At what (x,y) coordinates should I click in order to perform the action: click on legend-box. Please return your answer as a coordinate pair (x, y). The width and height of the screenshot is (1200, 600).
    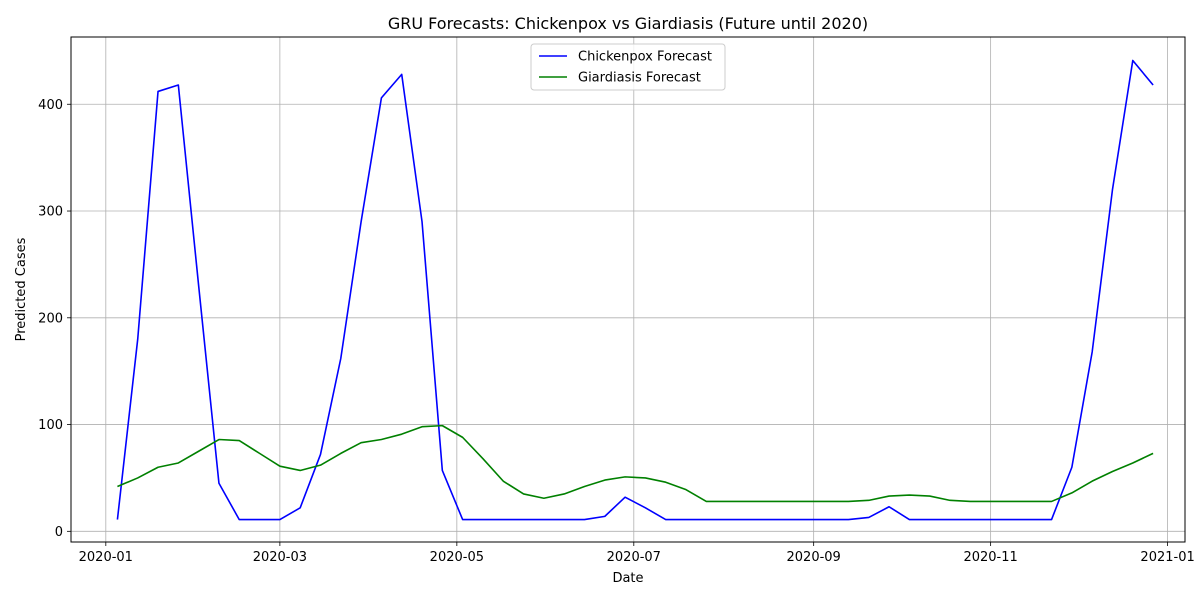
    Looking at the image, I should click on (628, 67).